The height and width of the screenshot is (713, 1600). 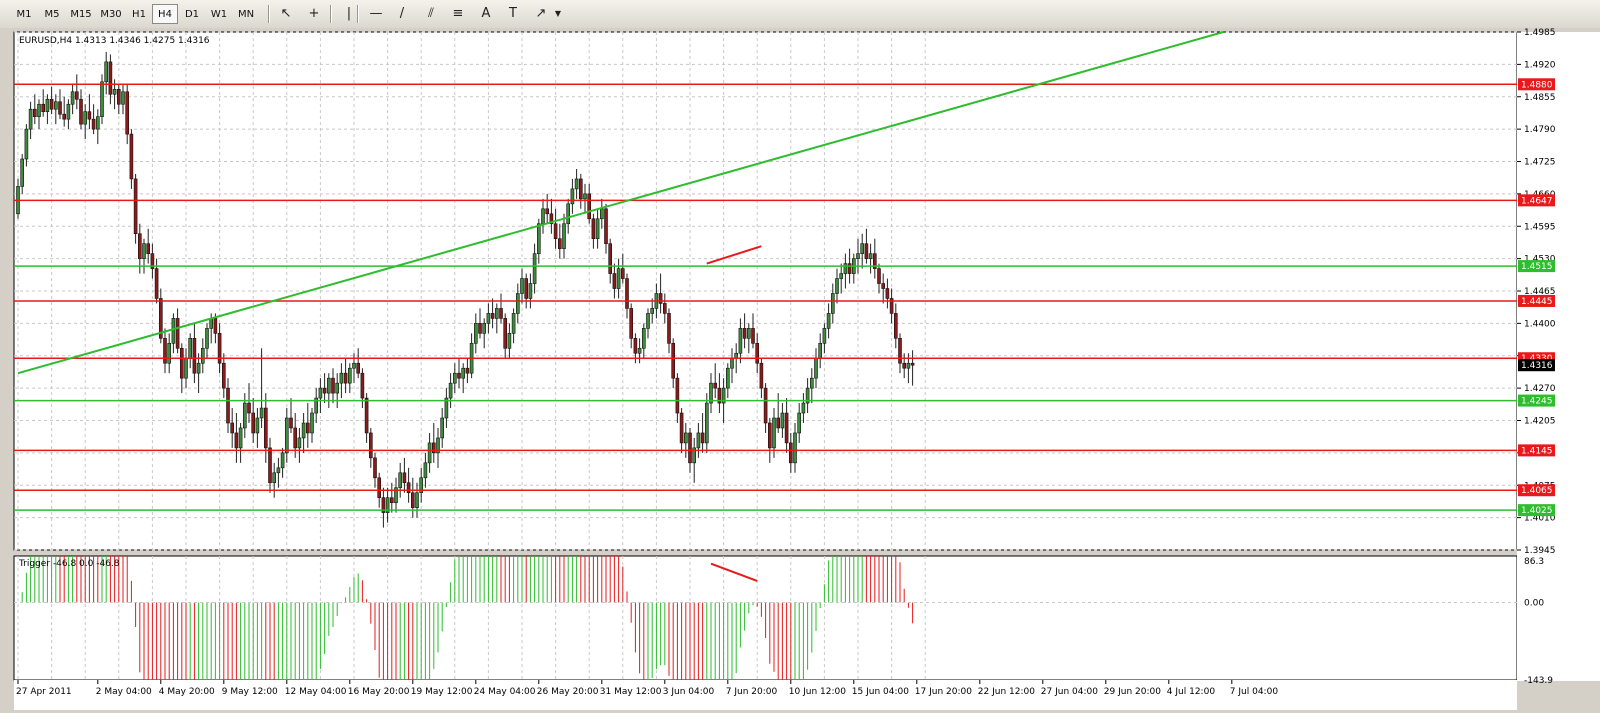 I want to click on horizontal-line-icon: —, so click(x=376, y=13).